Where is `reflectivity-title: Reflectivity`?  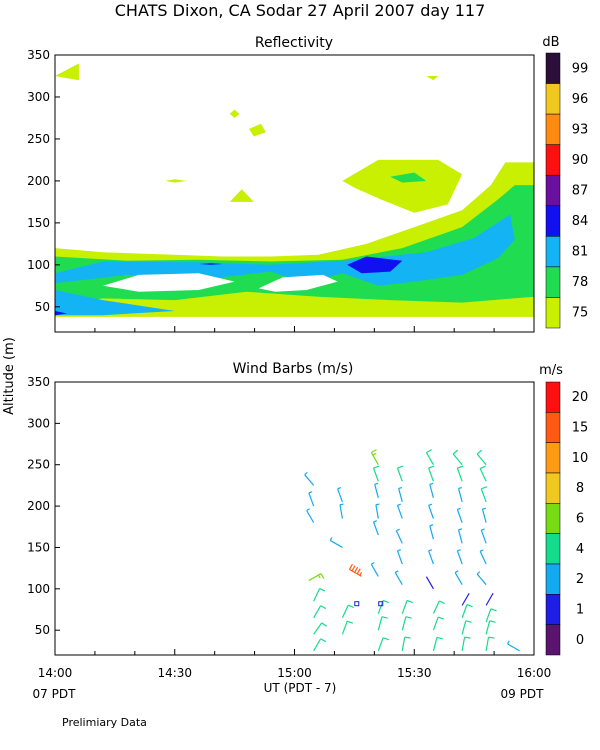
reflectivity-title: Reflectivity is located at coordinates (294, 43).